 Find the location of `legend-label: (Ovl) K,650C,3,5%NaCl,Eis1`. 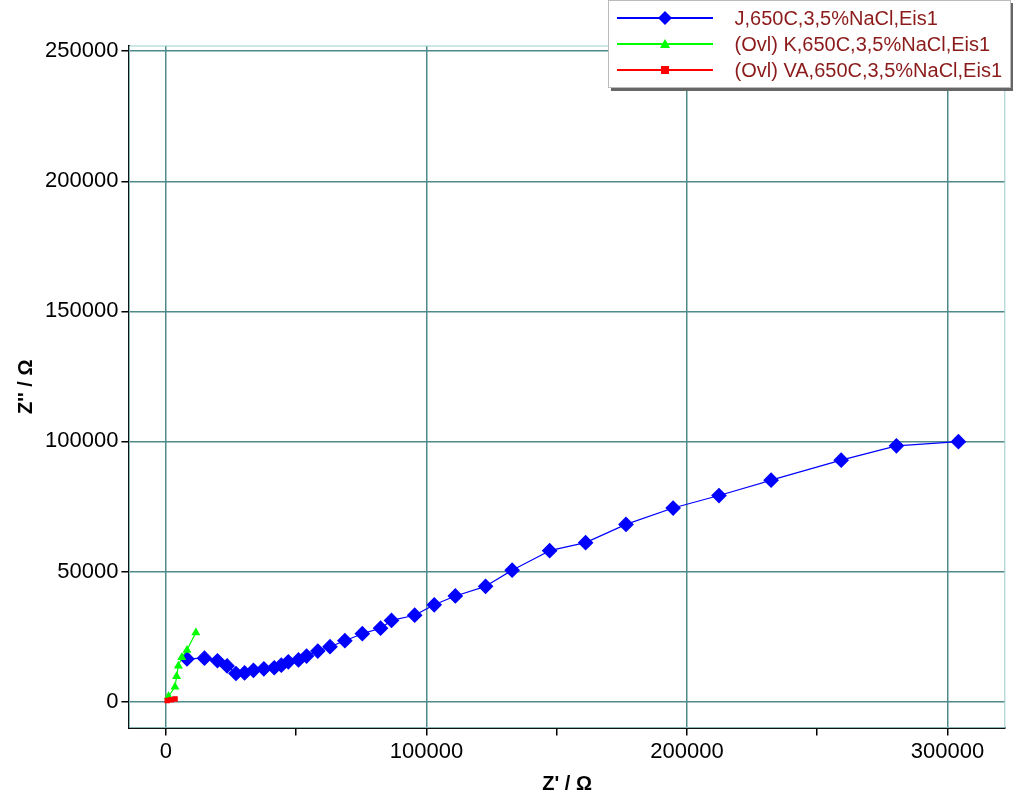

legend-label: (Ovl) K,650C,3,5%NaCl,Eis1 is located at coordinates (862, 44).